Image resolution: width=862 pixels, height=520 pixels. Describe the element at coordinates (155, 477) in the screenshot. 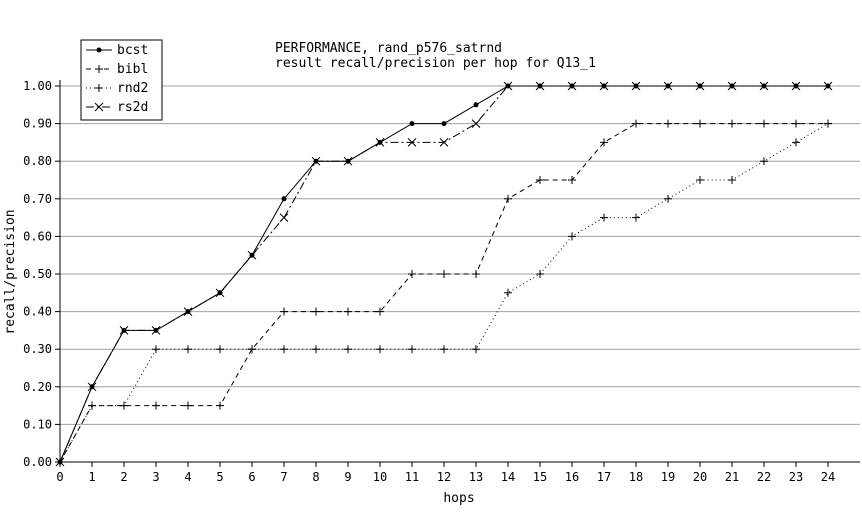

I see `x-tick-label-3: 3` at that location.